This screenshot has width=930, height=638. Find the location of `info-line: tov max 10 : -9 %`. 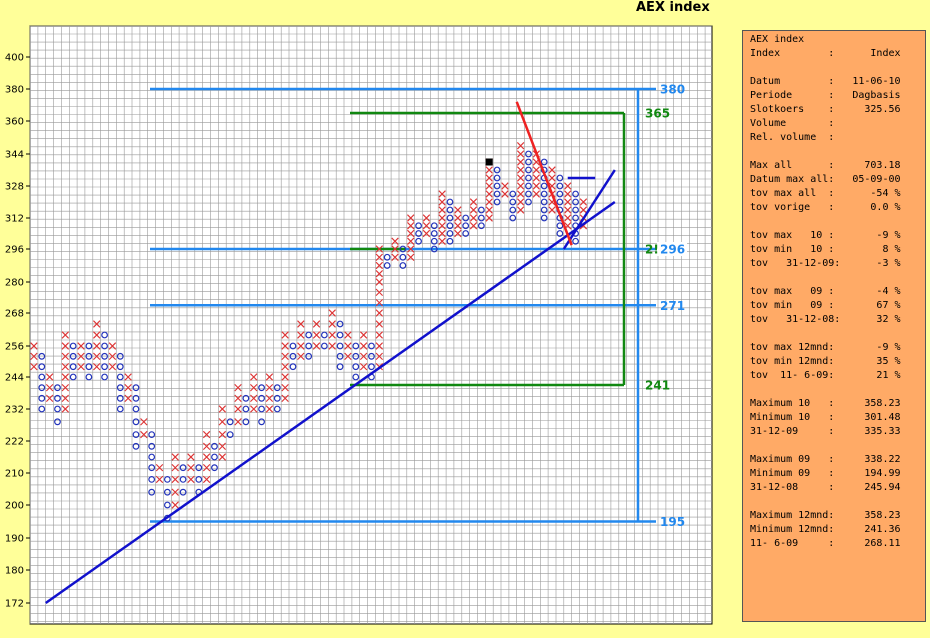

info-line: tov max 10 : -9 % is located at coordinates (825, 235).